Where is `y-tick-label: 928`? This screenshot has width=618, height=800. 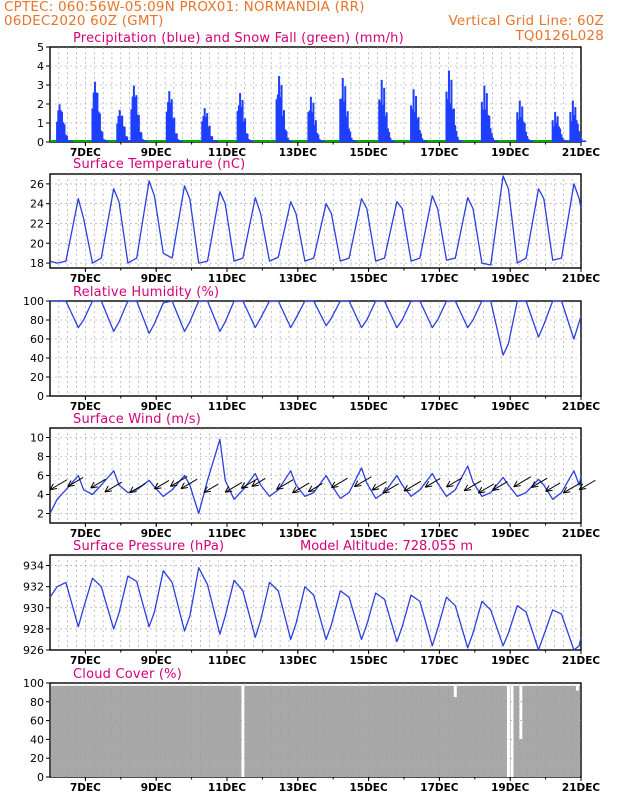 y-tick-label: 928 is located at coordinates (33, 629).